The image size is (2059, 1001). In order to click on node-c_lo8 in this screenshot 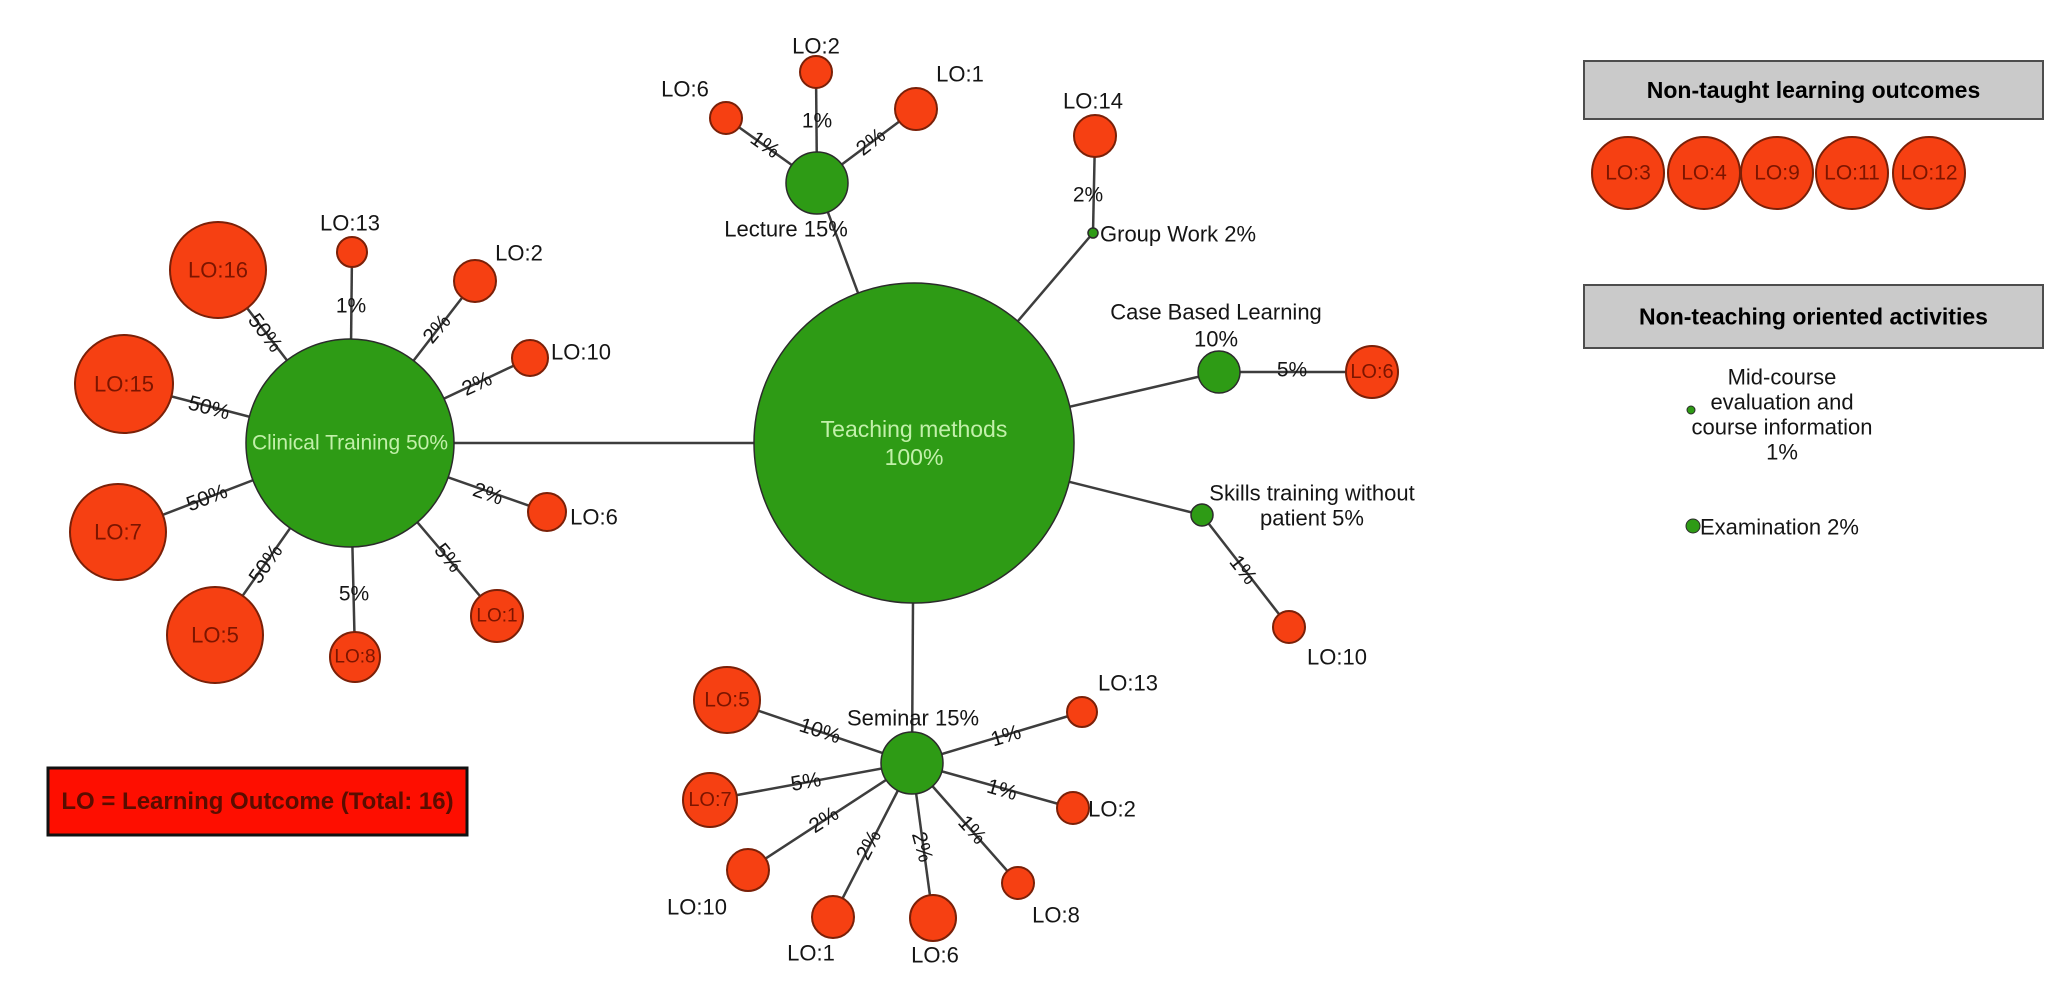, I will do `click(355, 657)`.